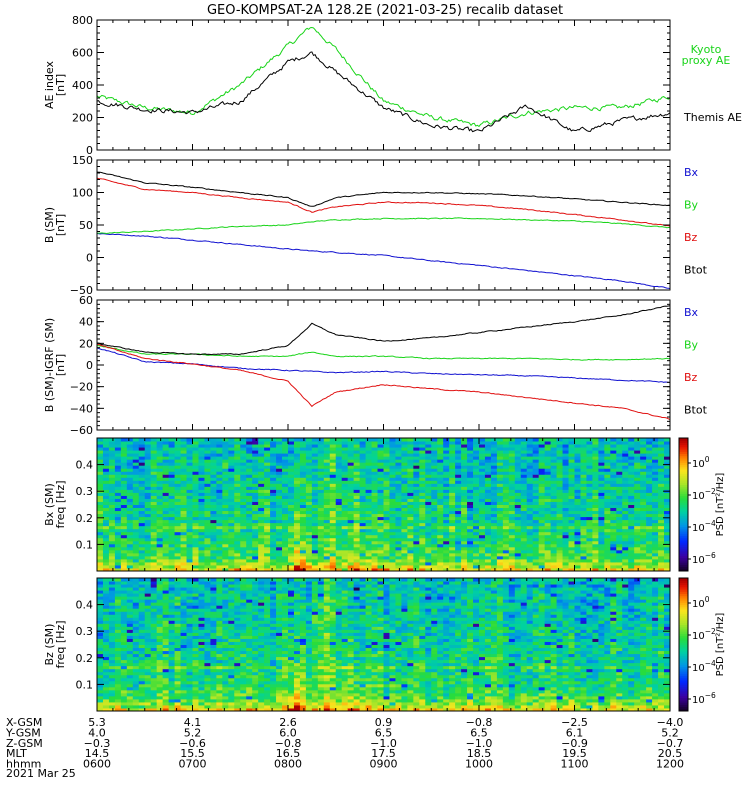 Image resolution: width=750 pixels, height=800 pixels. I want to click on y-tick-label: −50, so click(81, 290).